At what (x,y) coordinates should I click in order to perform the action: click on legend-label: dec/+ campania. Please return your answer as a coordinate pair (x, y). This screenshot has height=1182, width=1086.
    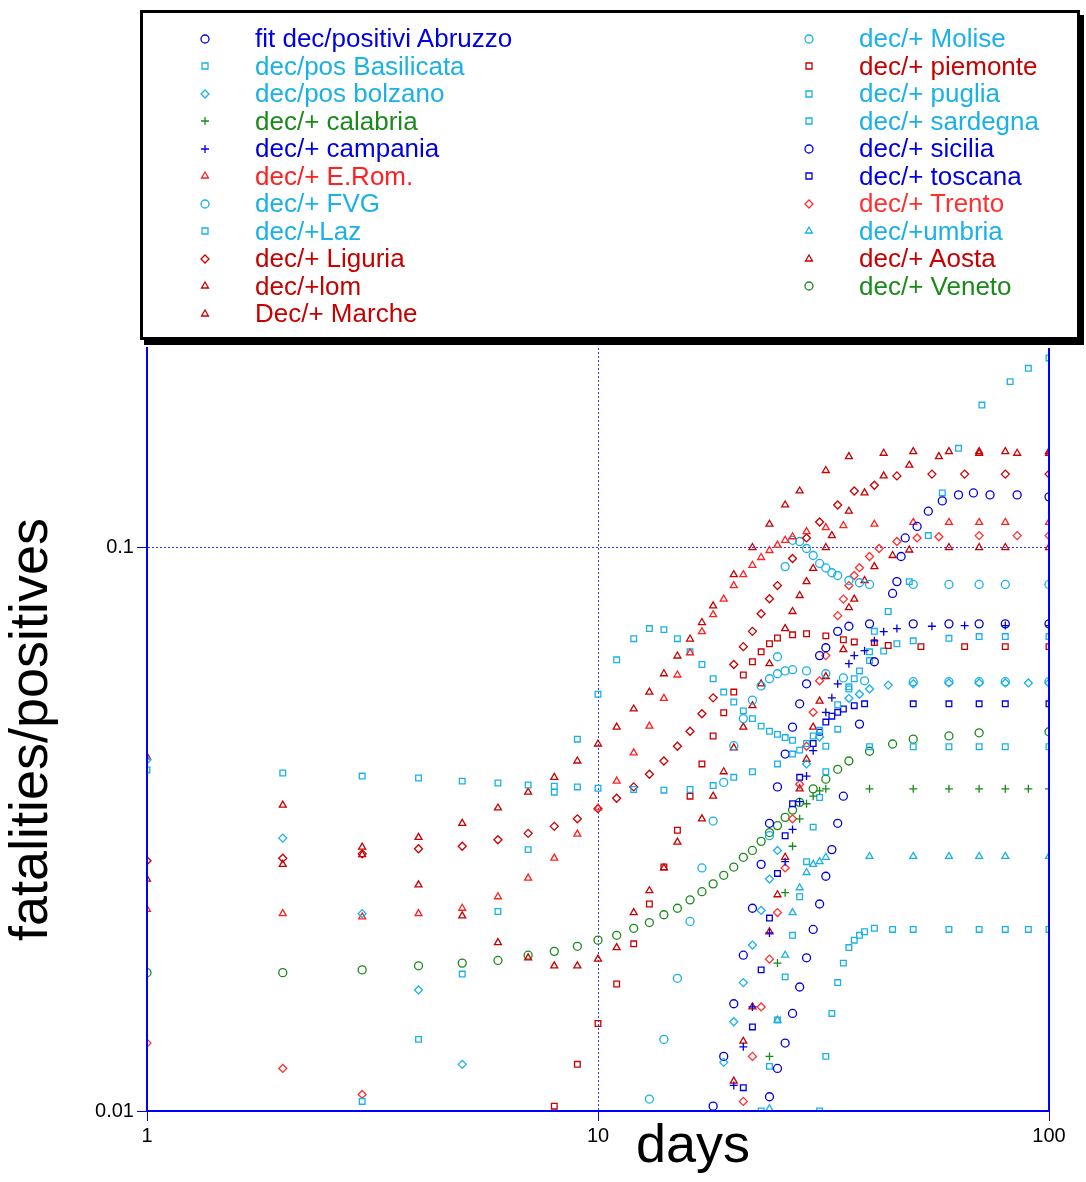
    Looking at the image, I should click on (347, 148).